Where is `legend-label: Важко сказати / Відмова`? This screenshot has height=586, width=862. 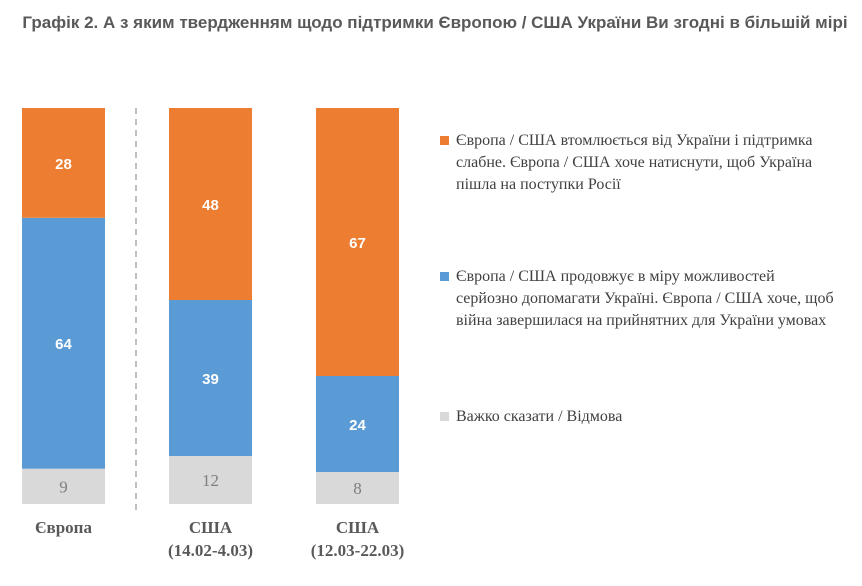
legend-label: Важко сказати / Відмова is located at coordinates (539, 416).